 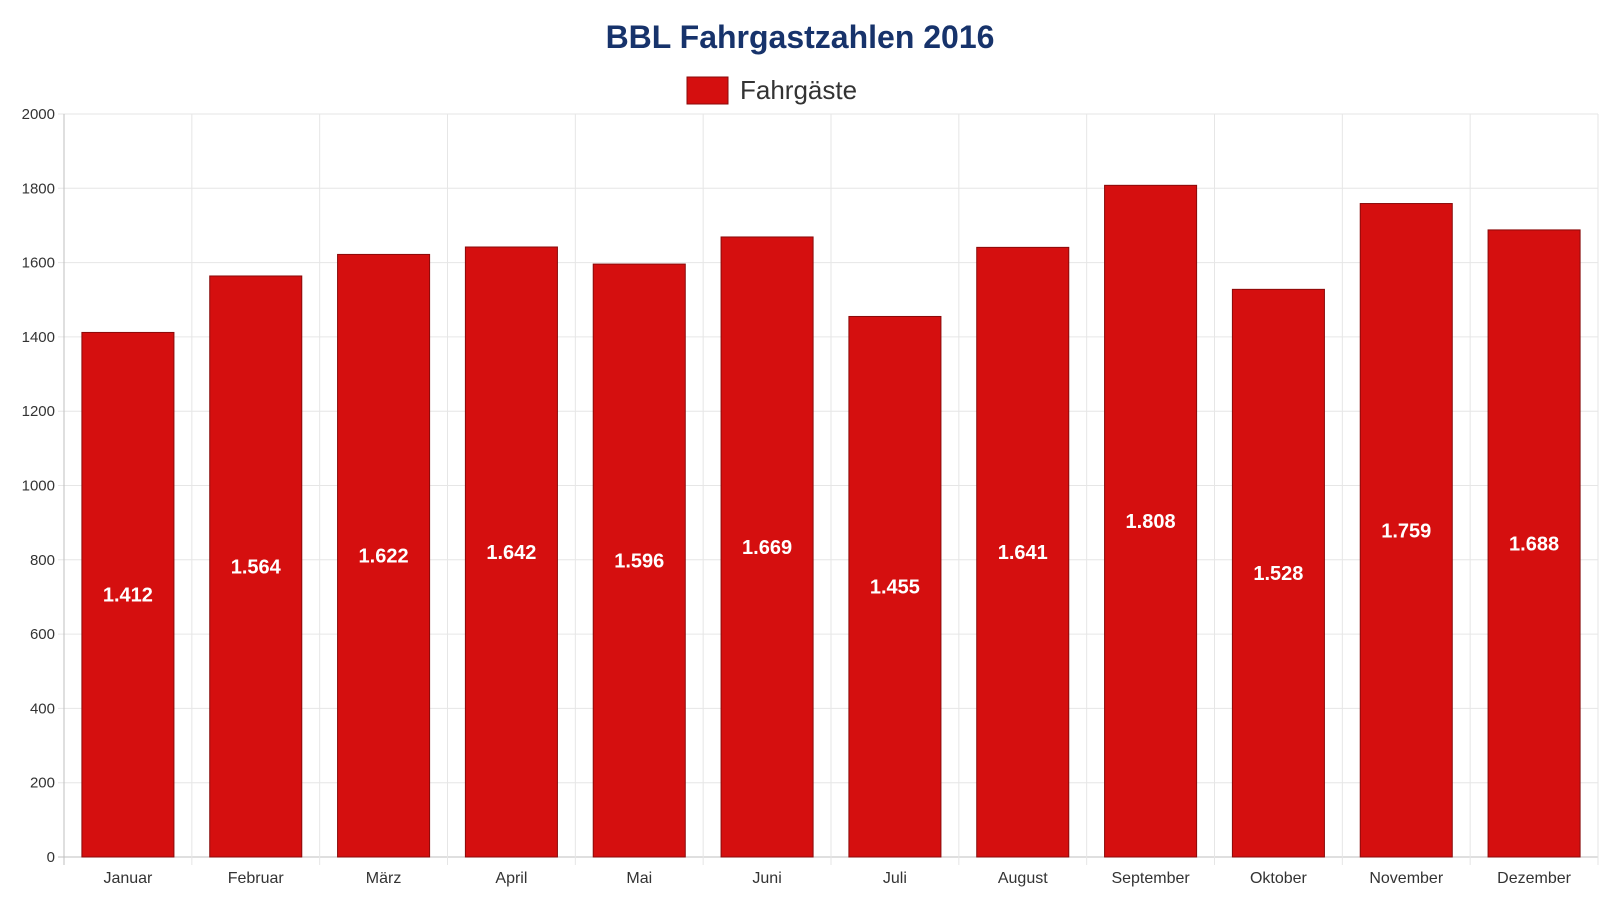 What do you see at coordinates (1534, 878) in the screenshot?
I see `x-tick-label: Dezember` at bounding box center [1534, 878].